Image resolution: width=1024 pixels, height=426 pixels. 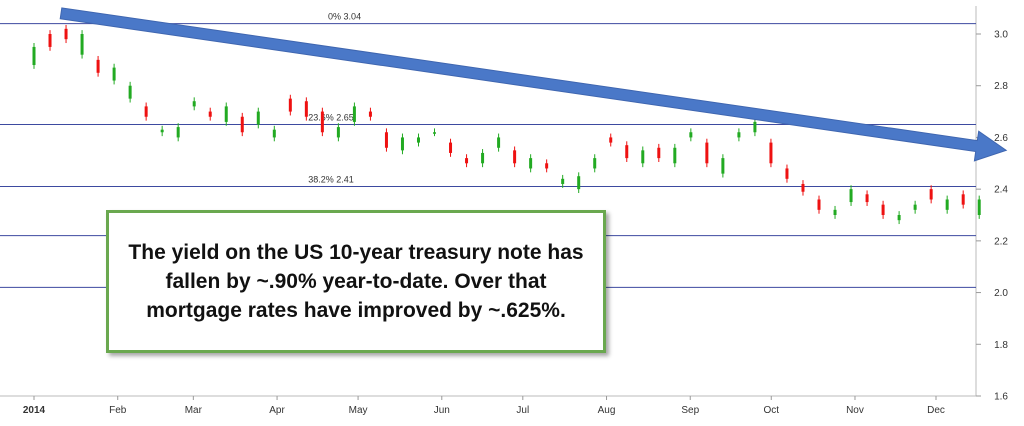 I want to click on x-tick-label: Jun, so click(x=442, y=410).